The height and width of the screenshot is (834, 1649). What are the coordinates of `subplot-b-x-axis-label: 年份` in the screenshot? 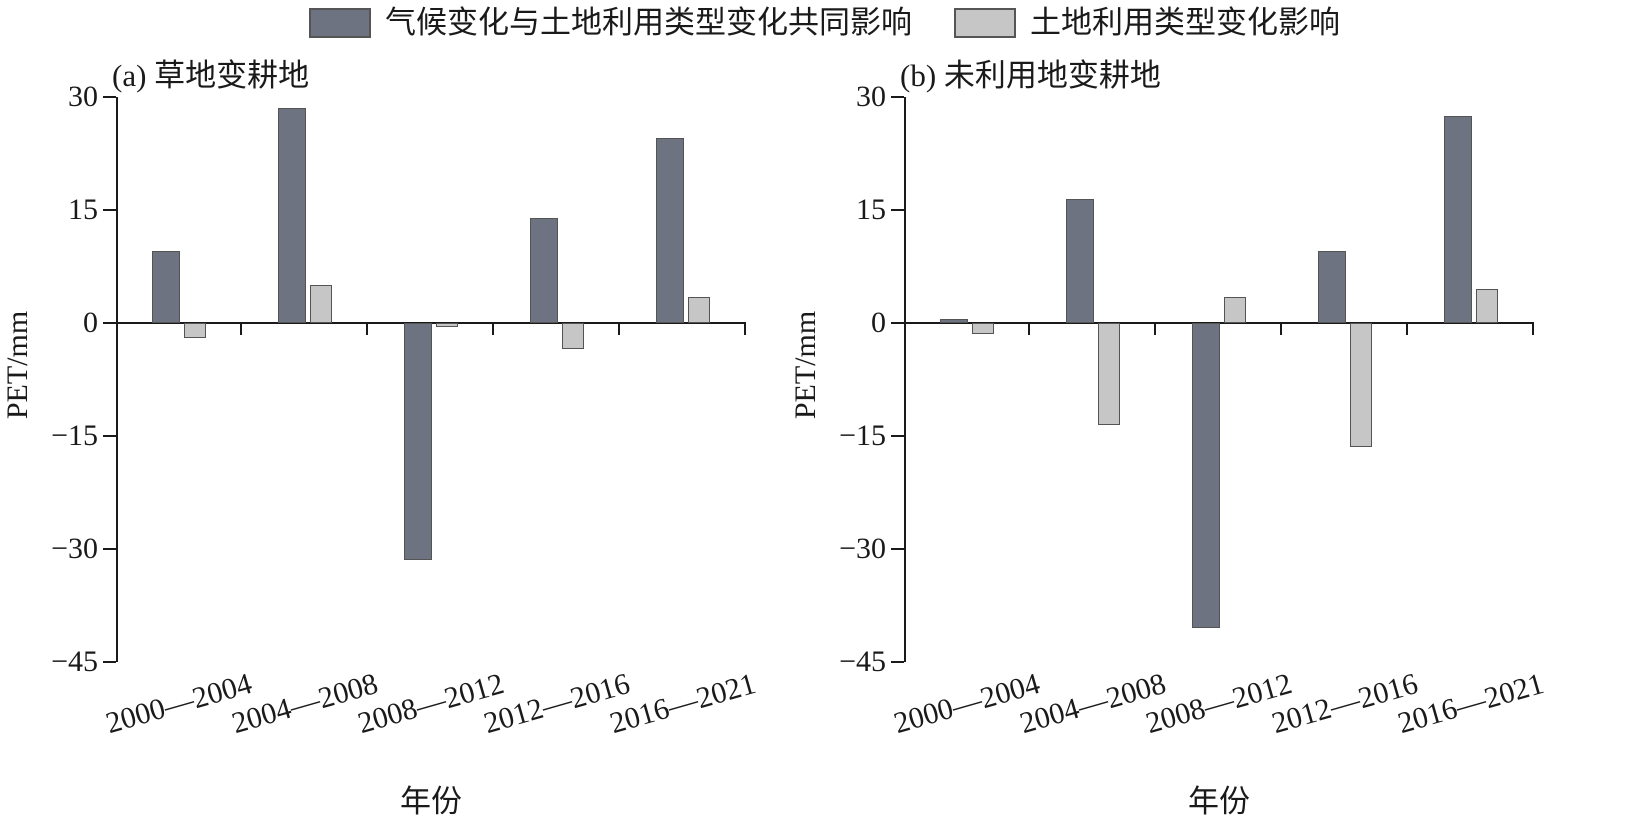 It's located at (1219, 801).